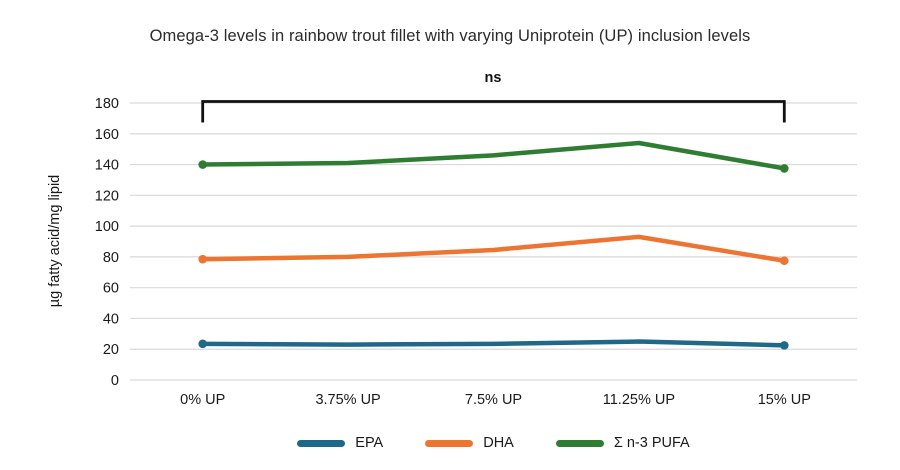 The image size is (900, 470). Describe the element at coordinates (107, 196) in the screenshot. I see `y-tick-label: 120` at that location.